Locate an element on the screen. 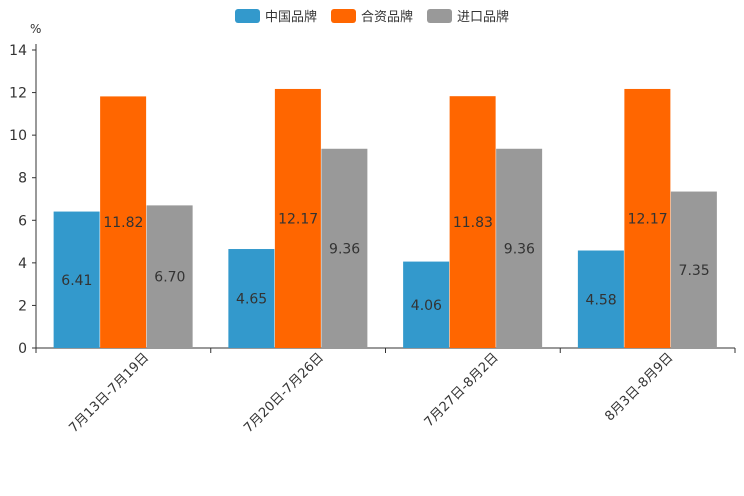 Image resolution: width=744 pixels, height=496 pixels. legend-item-china-brand: 中国品牌 is located at coordinates (275, 15).